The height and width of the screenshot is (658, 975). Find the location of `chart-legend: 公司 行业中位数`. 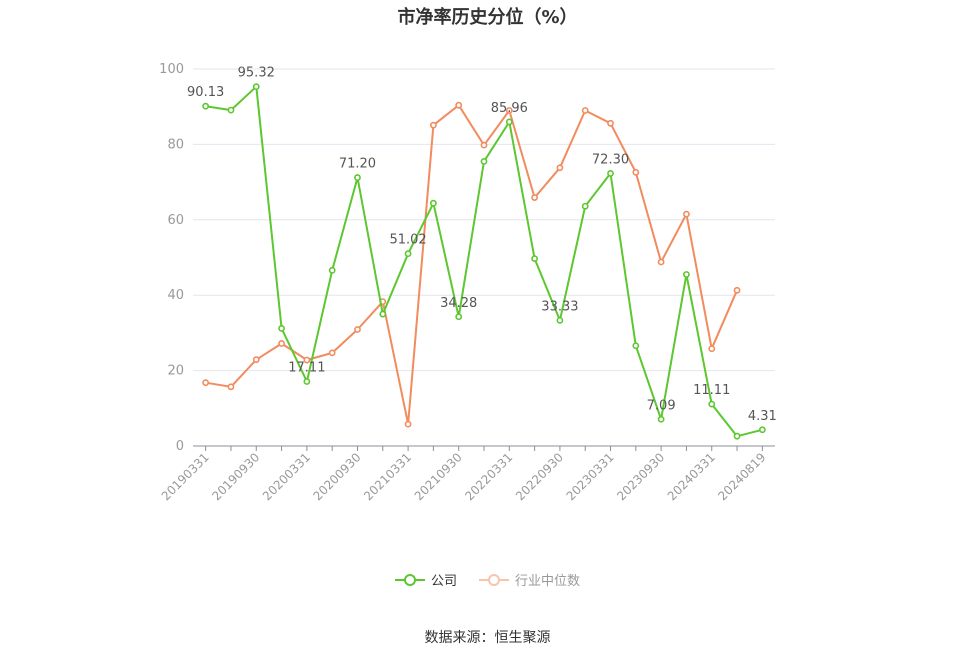

chart-legend: 公司 行业中位数 is located at coordinates (487, 579).